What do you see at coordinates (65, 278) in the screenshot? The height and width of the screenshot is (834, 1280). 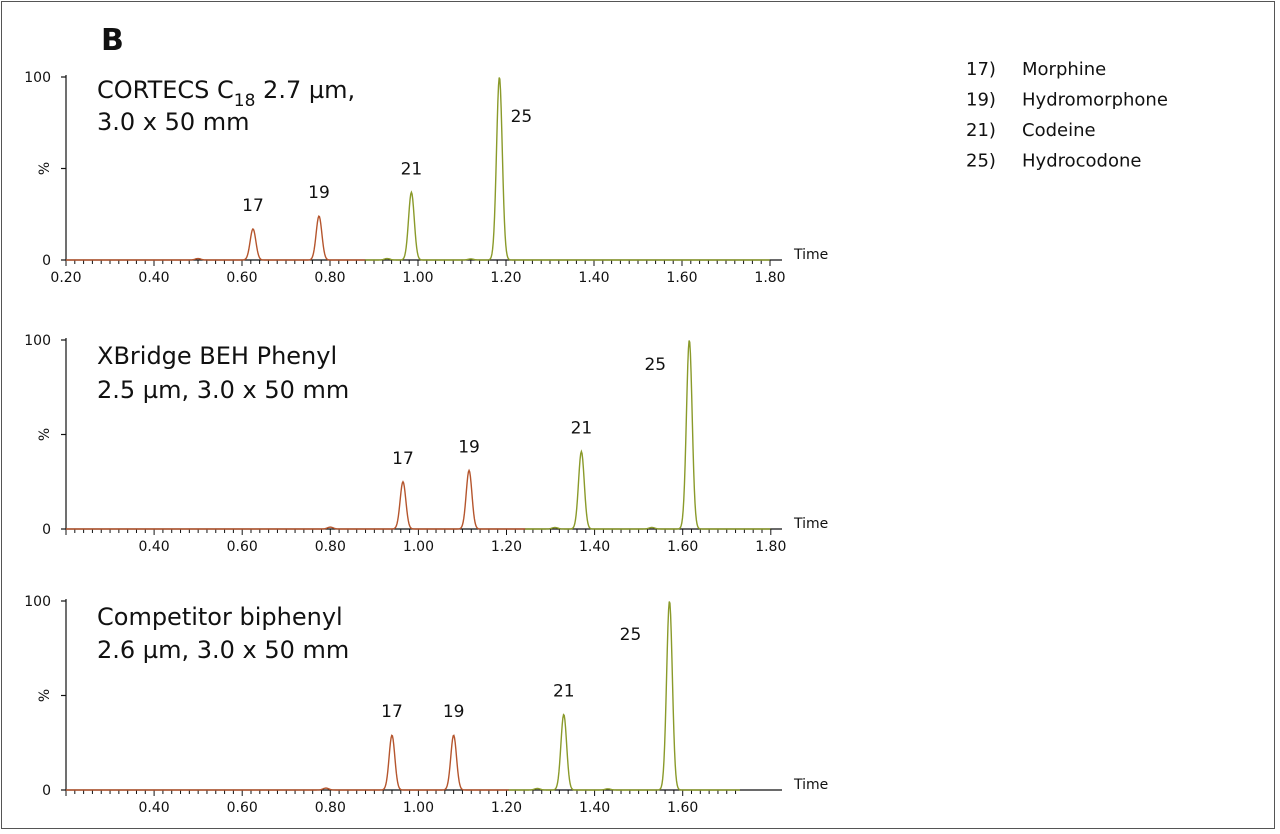 I see `x-tick-label: 0.20` at bounding box center [65, 278].